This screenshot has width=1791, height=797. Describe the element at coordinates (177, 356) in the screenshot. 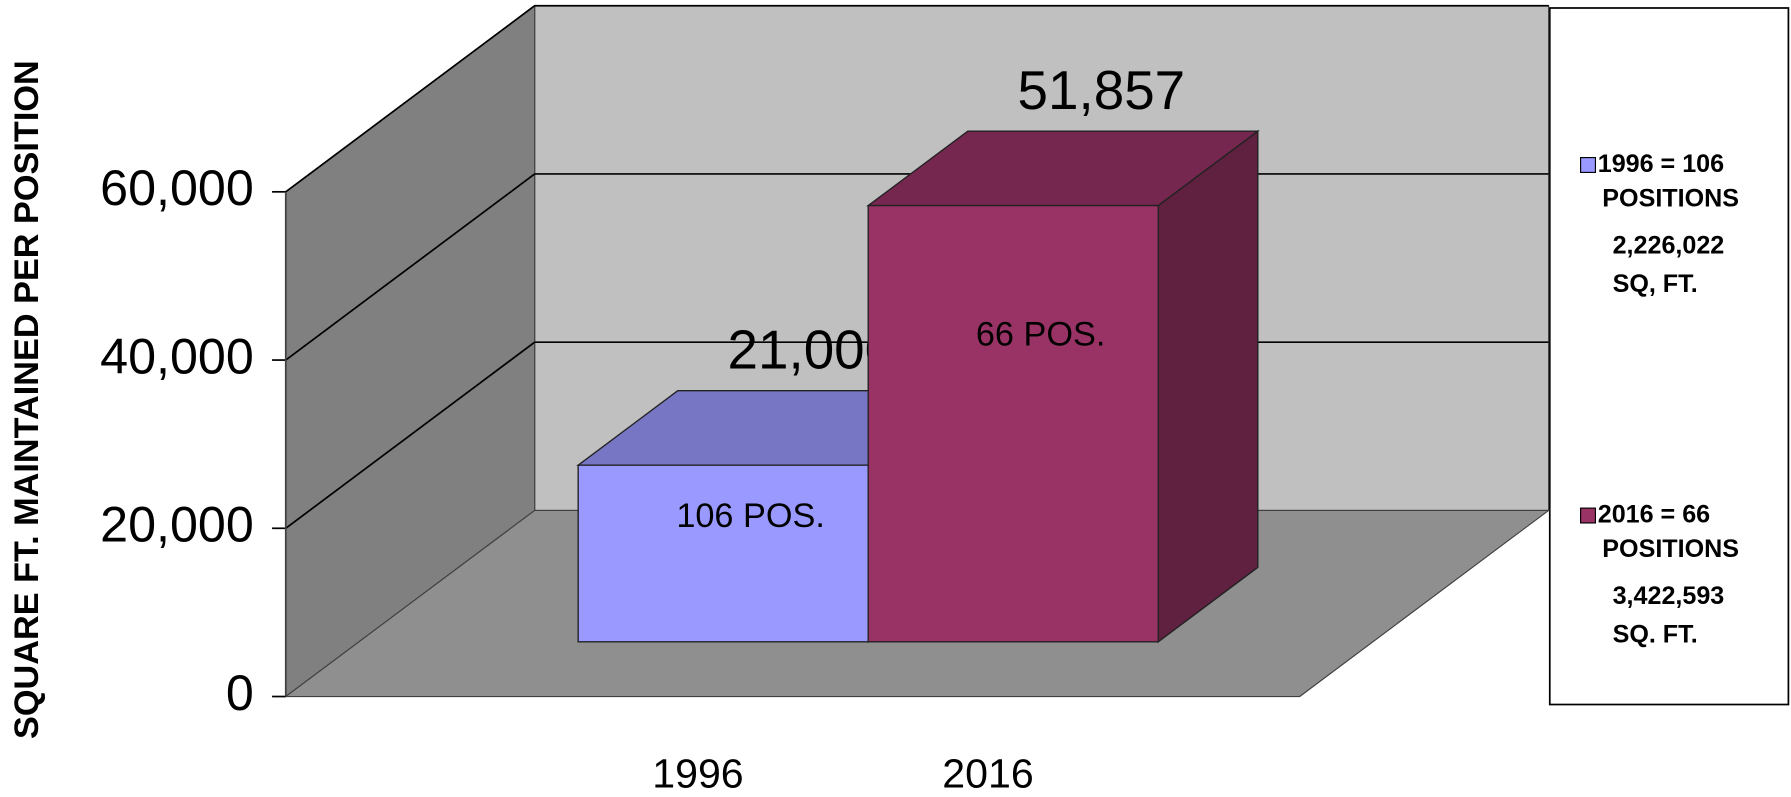

I see `y-tick-label: 40,000` at that location.